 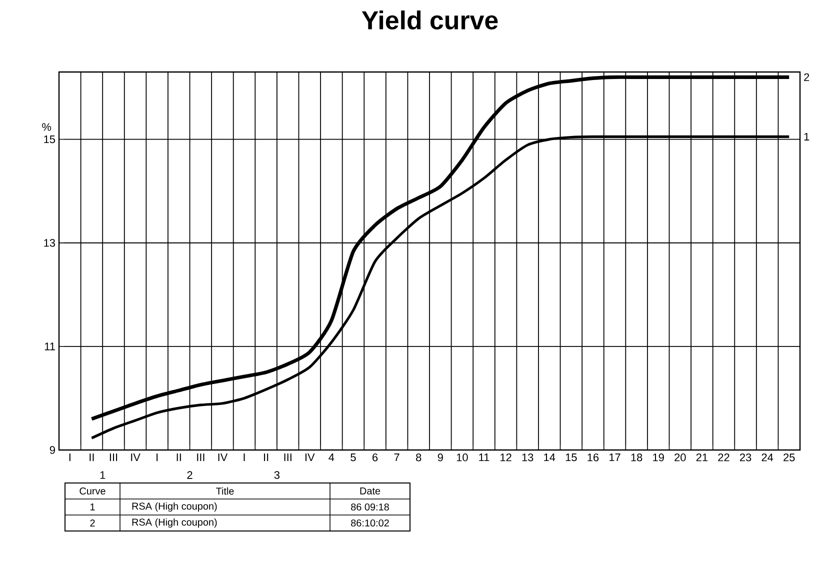 I want to click on text: 3, so click(x=277, y=475).